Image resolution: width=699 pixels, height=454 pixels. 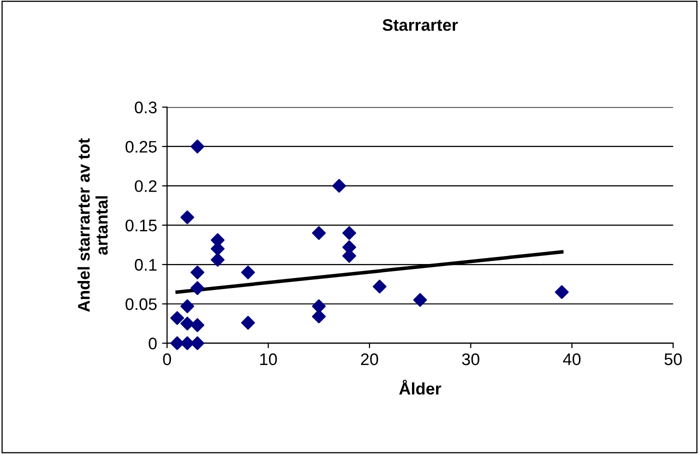 I want to click on y-tick-label: 0, so click(x=152, y=344).